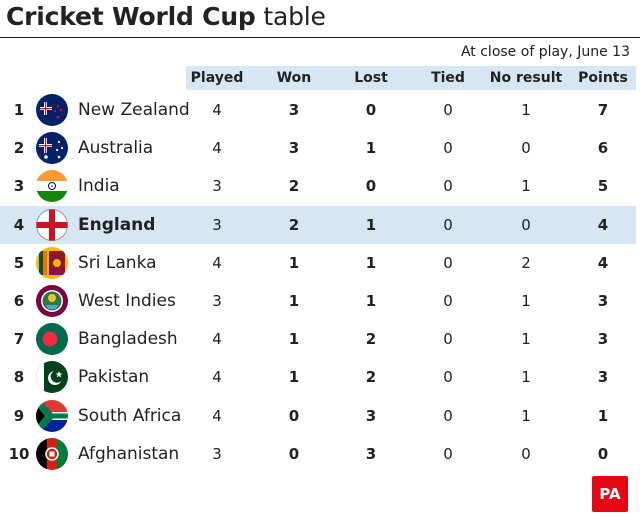 The width and height of the screenshot is (640, 525). I want to click on col-header-no-result: No result, so click(526, 78).